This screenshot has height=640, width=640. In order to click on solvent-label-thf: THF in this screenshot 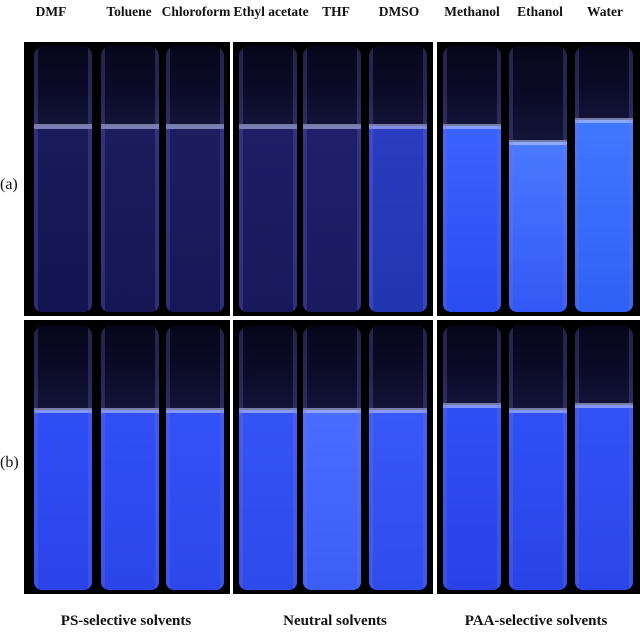, I will do `click(336, 11)`.